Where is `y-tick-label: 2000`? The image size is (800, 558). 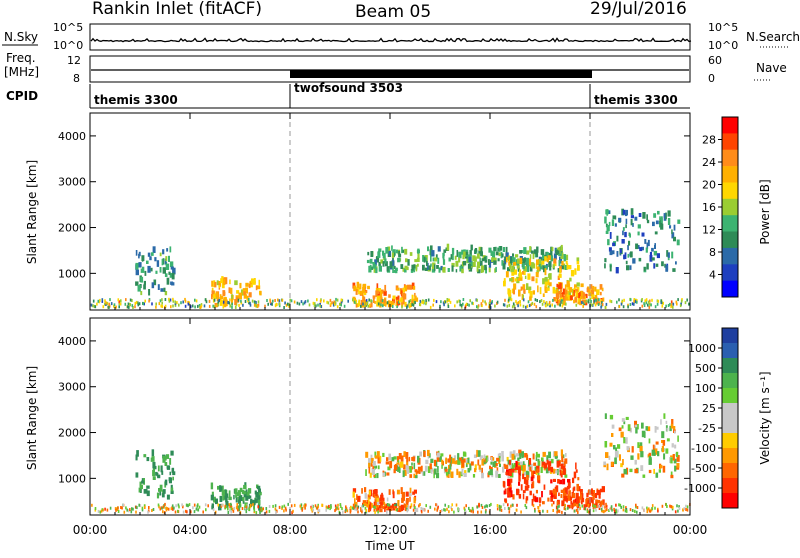
y-tick-label: 2000 is located at coordinates (72, 228).